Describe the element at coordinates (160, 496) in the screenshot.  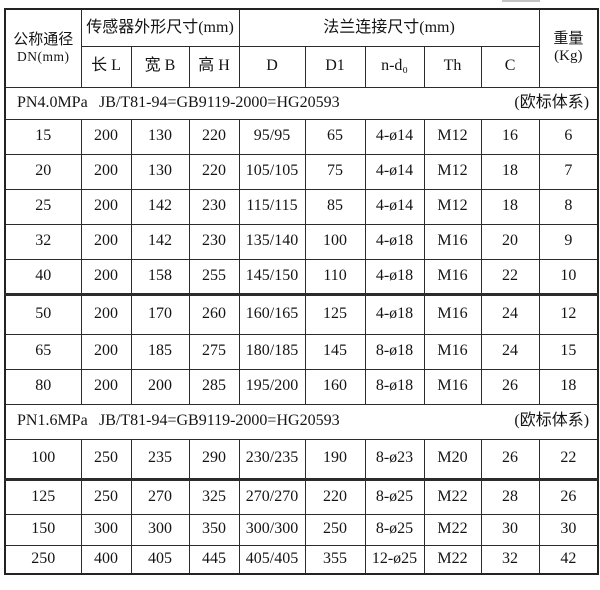
I see `cell-width: 270` at that location.